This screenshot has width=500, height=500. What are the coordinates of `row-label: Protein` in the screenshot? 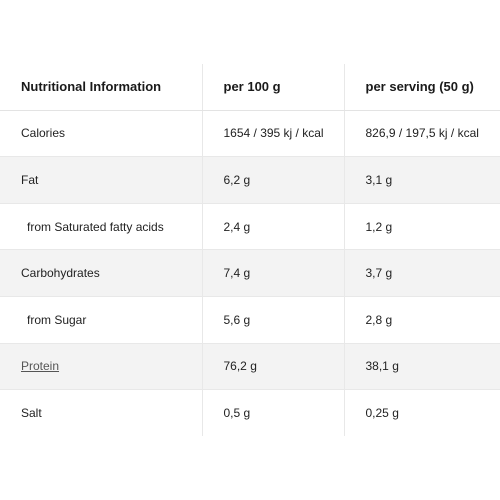 It's located at (101, 366).